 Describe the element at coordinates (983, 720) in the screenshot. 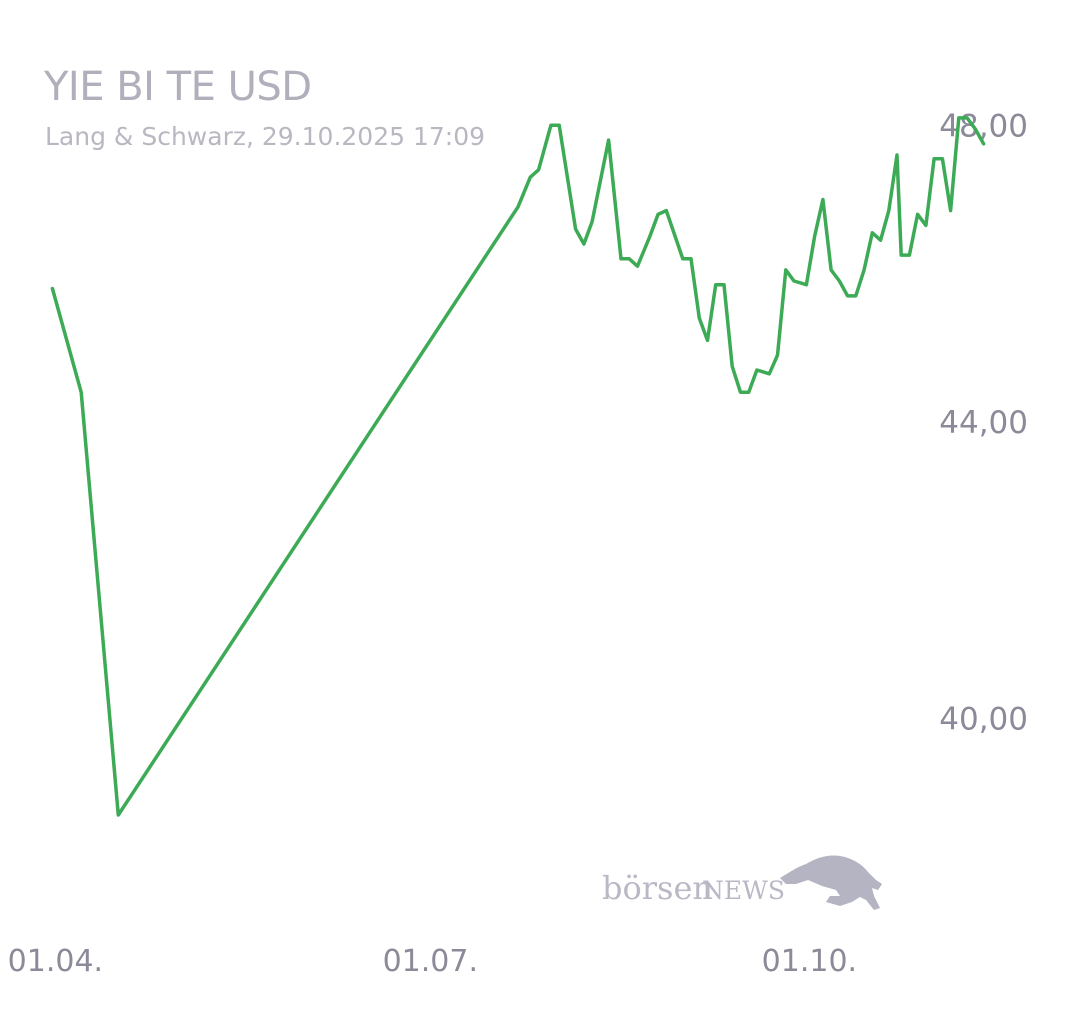

I see `y-tick-label: 40,00` at that location.